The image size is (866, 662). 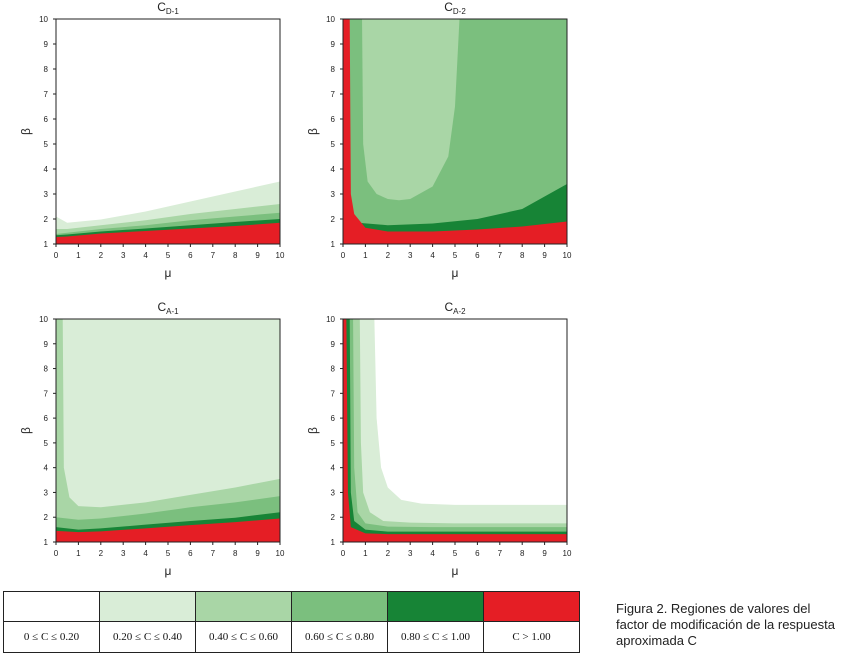 I want to click on legend-label: 0 ≤ C ≤ 0.20, so click(x=51, y=637).